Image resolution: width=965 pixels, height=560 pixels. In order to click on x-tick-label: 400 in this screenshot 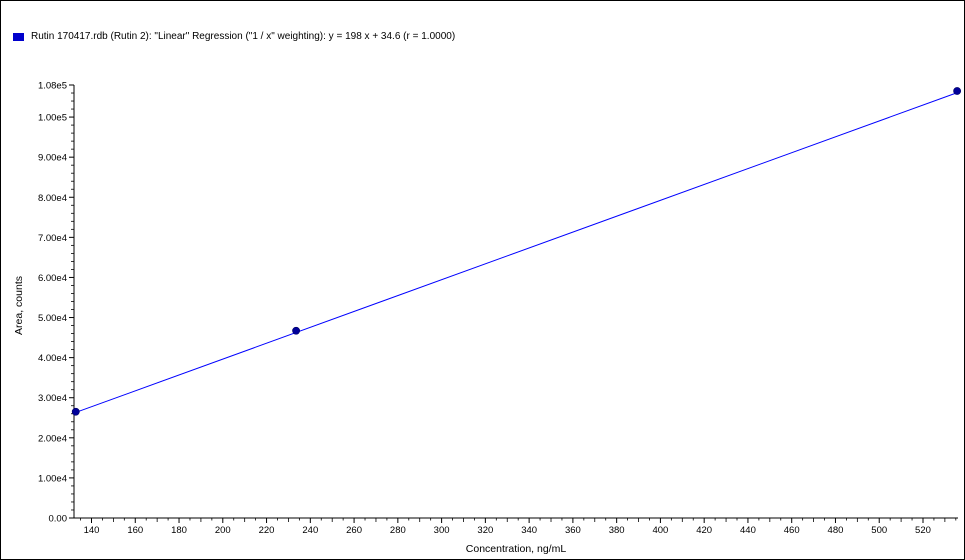, I will do `click(660, 530)`.